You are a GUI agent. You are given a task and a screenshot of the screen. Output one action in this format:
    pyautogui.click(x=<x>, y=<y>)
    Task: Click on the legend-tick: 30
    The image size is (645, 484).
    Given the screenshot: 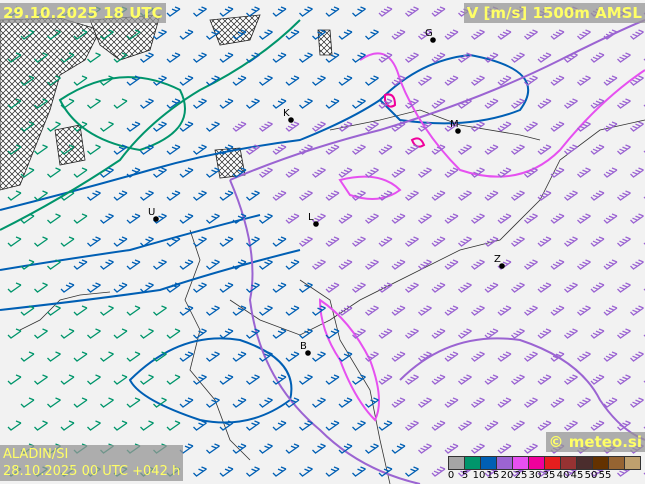 What is the action you would take?
    pyautogui.click(x=535, y=475)
    